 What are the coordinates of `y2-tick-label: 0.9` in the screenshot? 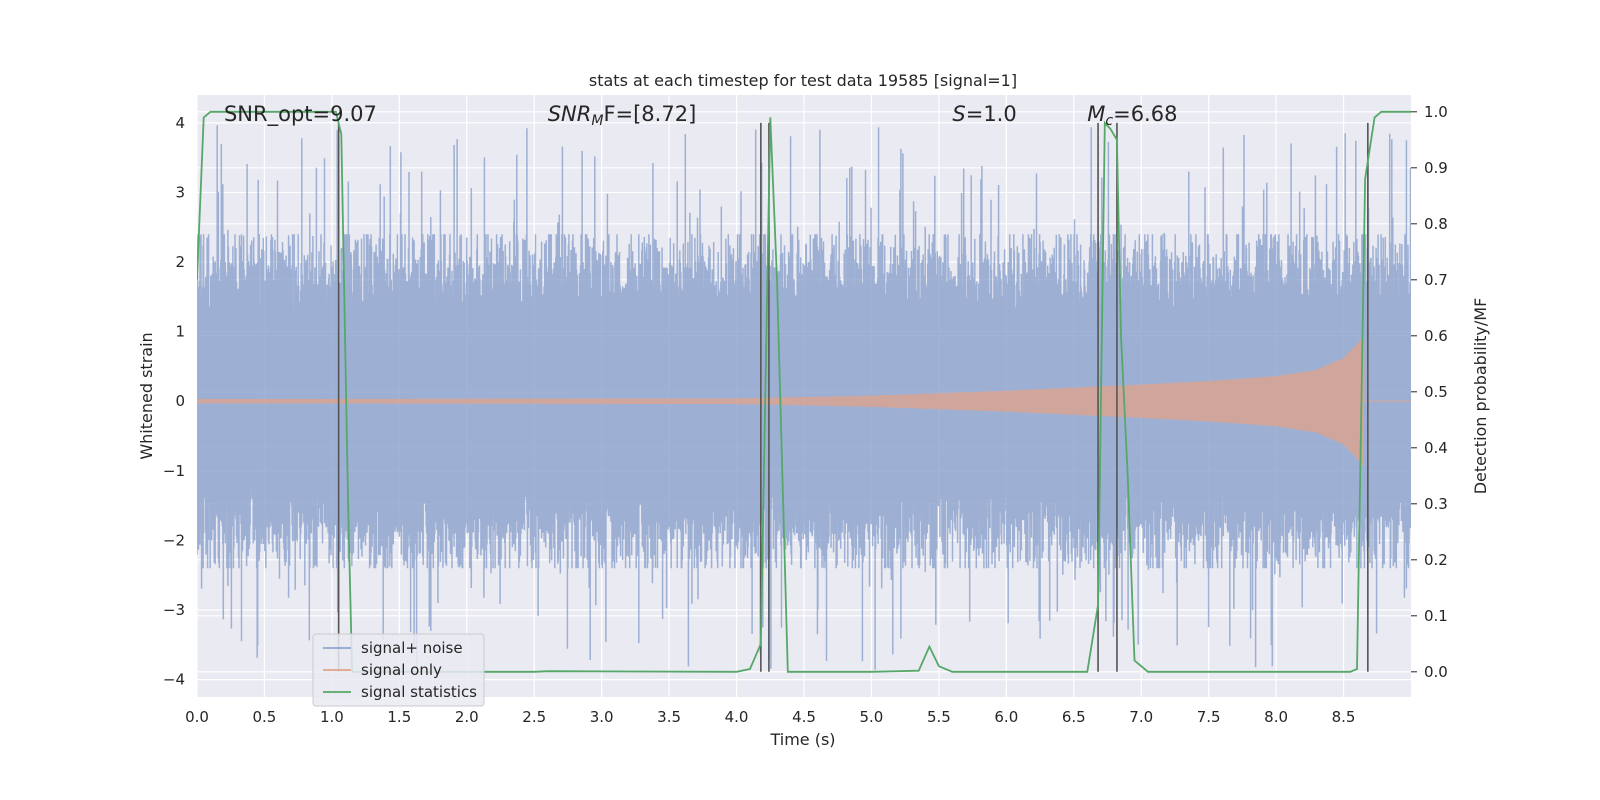 It's located at (1436, 168).